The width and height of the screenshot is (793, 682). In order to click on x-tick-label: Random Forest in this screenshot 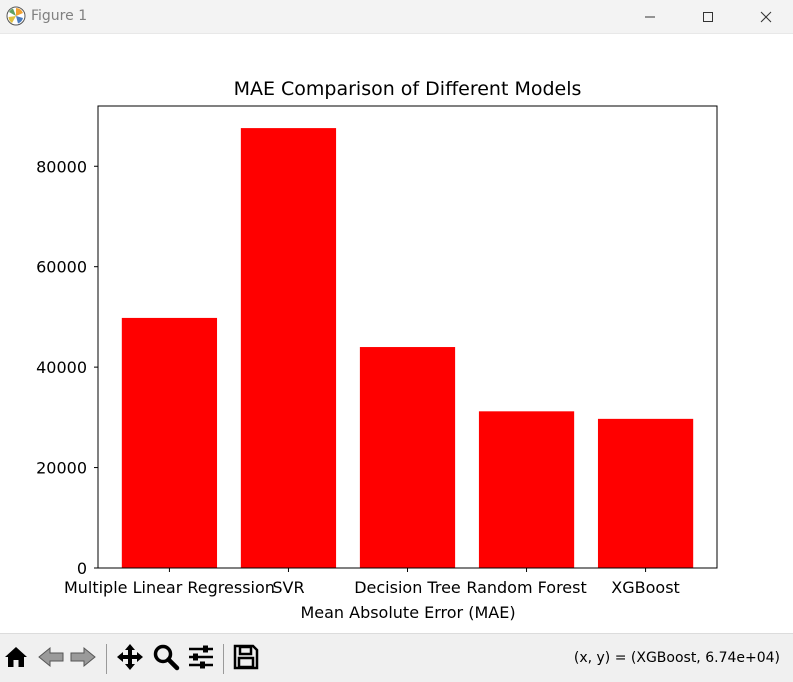, I will do `click(526, 587)`.